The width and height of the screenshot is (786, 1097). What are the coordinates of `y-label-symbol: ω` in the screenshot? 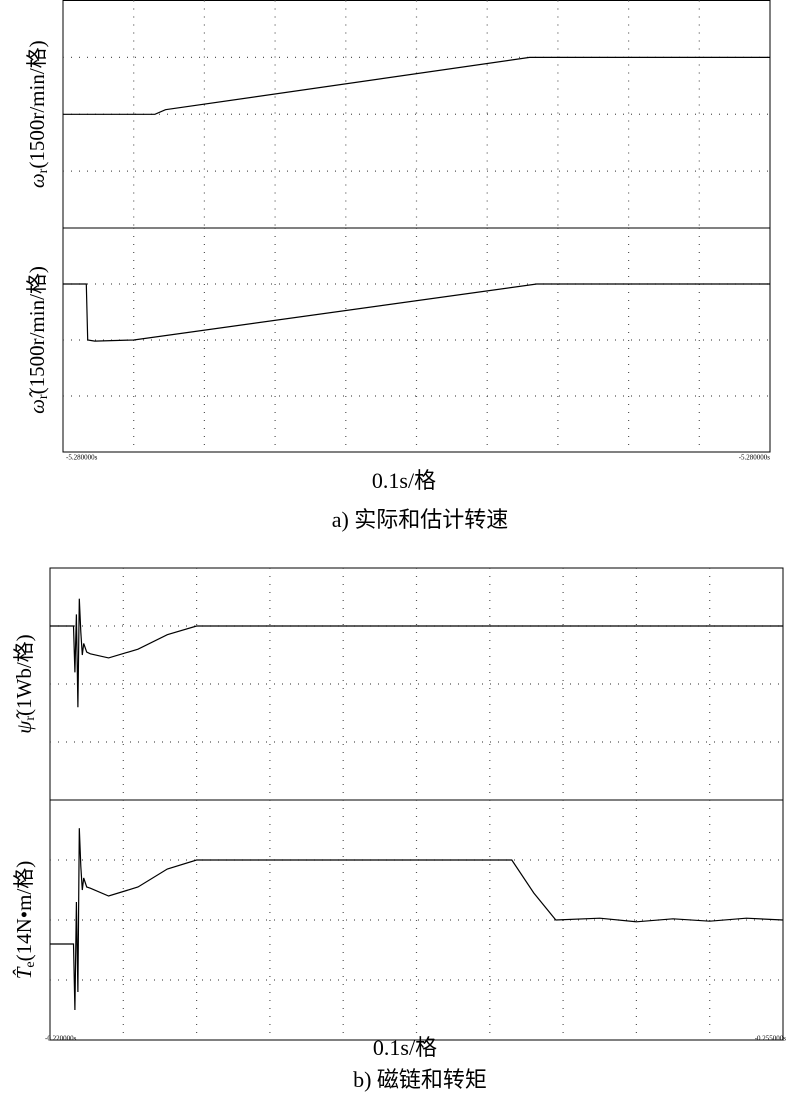 It's located at (37, 180).